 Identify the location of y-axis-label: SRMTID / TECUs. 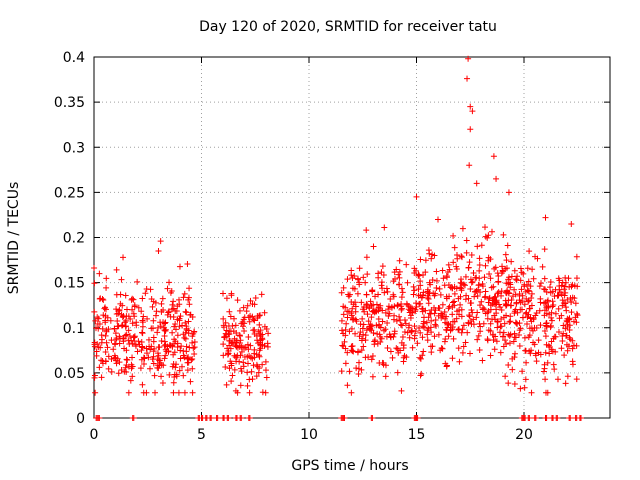
(14, 238).